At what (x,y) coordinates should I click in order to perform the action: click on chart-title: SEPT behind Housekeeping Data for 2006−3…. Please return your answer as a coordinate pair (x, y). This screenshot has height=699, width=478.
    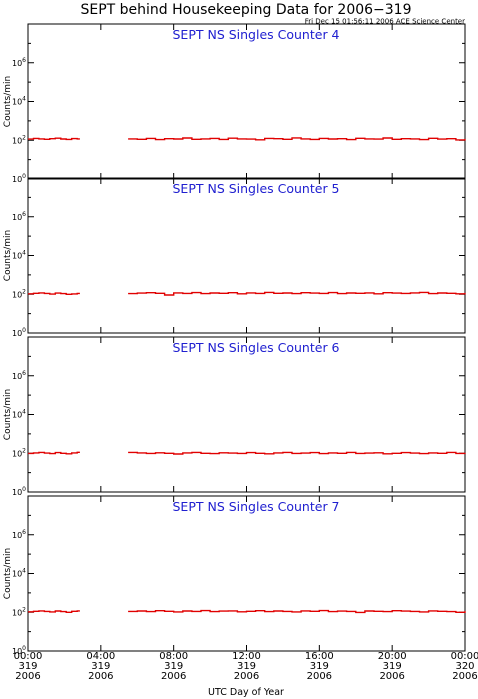
    Looking at the image, I should click on (245, 10).